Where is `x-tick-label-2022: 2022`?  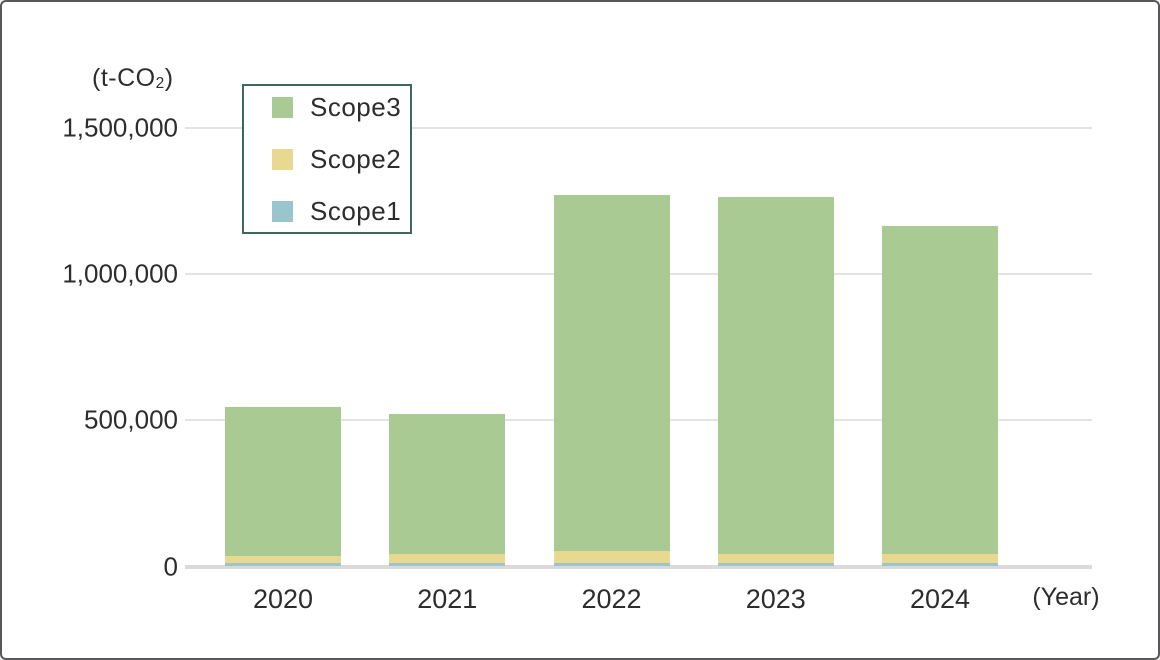 x-tick-label-2022: 2022 is located at coordinates (611, 599).